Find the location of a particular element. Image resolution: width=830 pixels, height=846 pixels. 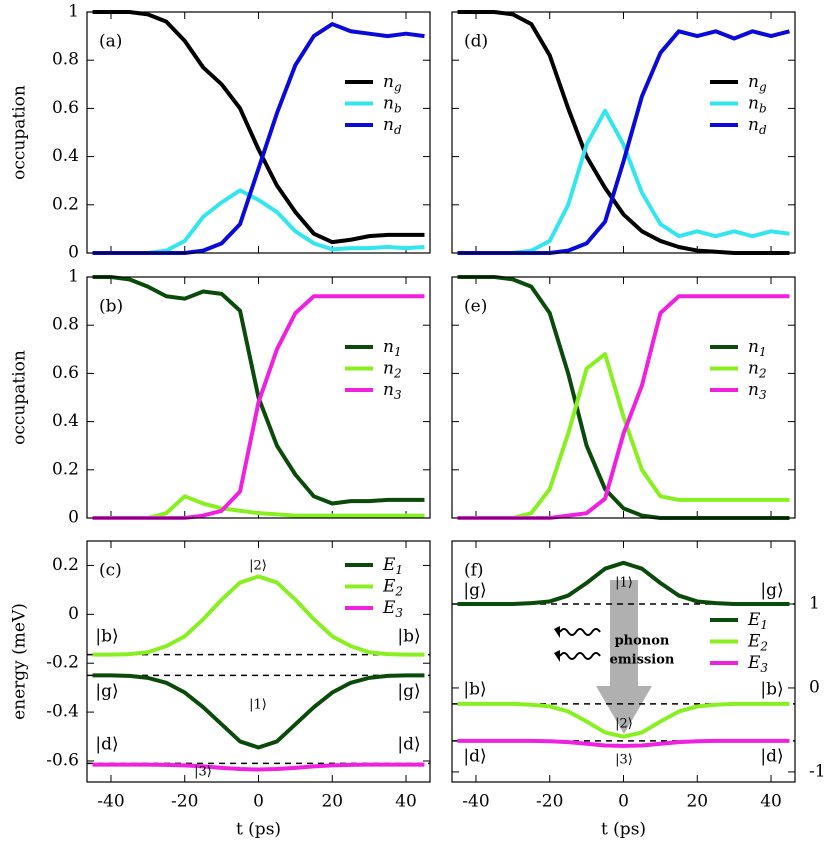

panel-label: (a) is located at coordinates (110, 42).